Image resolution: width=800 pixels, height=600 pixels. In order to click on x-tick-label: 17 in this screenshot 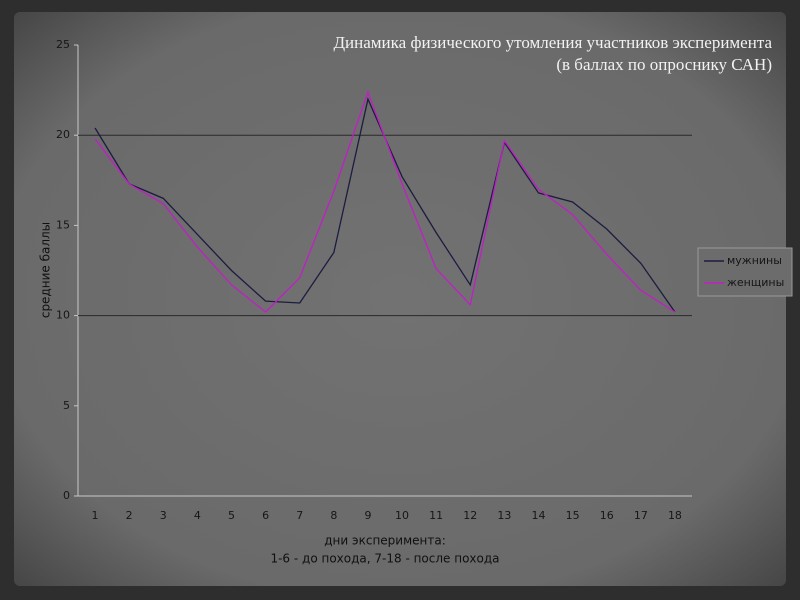, I will do `click(641, 515)`.